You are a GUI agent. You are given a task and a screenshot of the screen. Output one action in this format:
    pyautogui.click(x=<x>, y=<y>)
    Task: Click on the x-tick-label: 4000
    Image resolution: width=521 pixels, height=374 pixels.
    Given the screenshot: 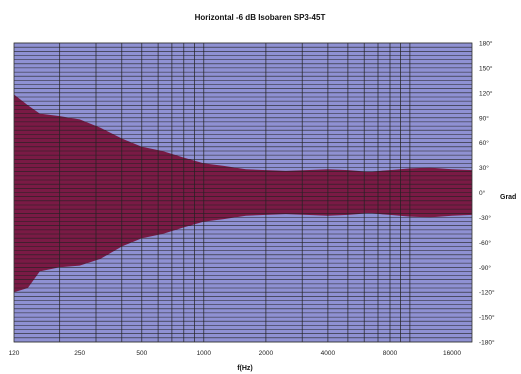 What is the action you would take?
    pyautogui.click(x=328, y=353)
    